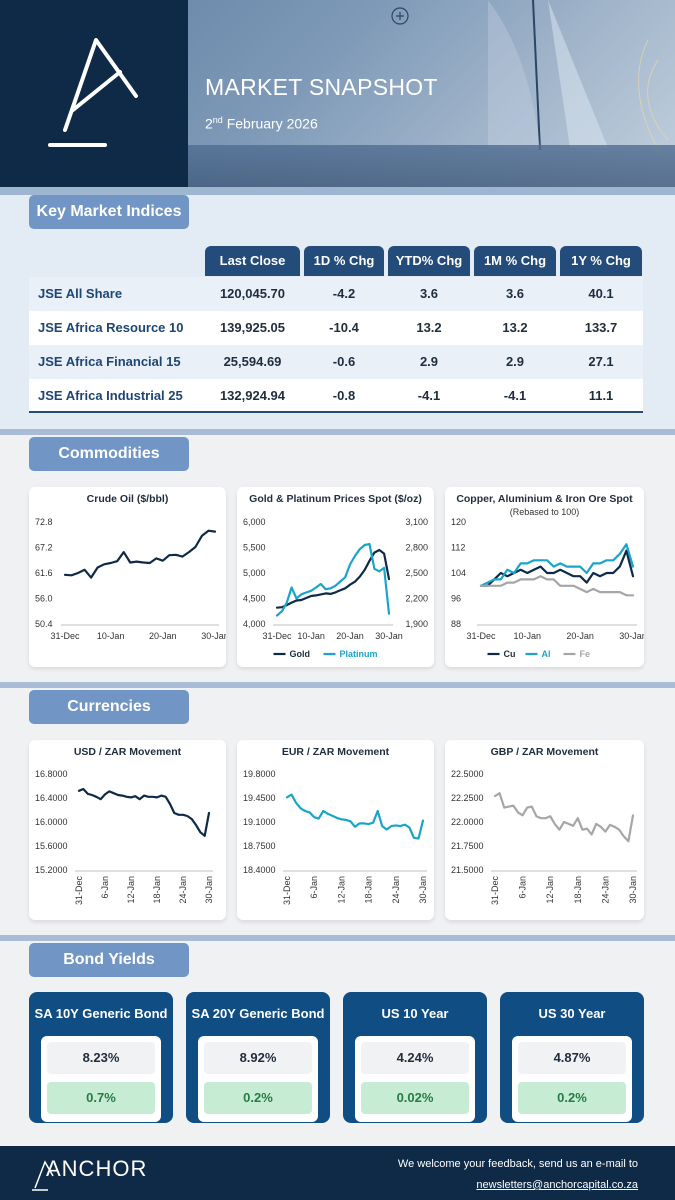  I want to click on section-title-commodities: Commodities, so click(109, 454).